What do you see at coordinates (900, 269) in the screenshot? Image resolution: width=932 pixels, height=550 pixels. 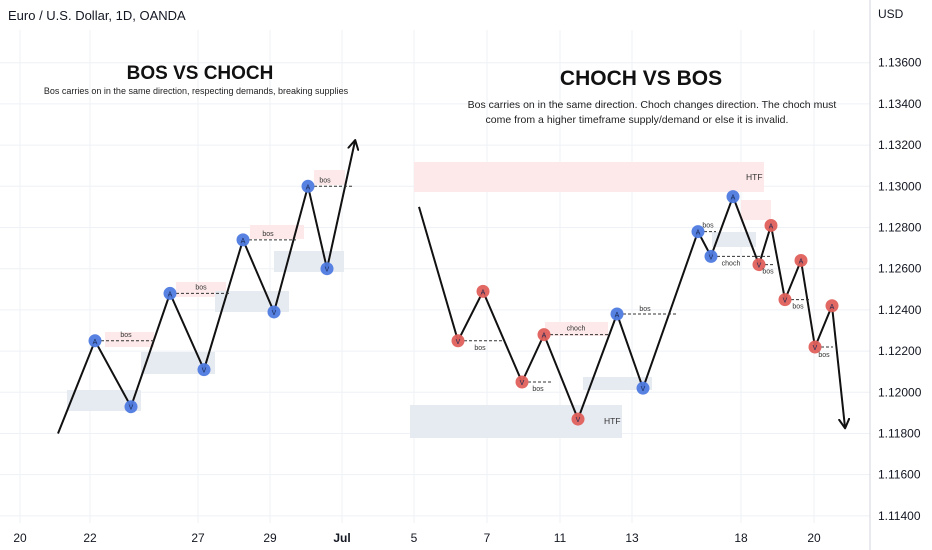 I see `price-tick-label: 1.12600` at bounding box center [900, 269].